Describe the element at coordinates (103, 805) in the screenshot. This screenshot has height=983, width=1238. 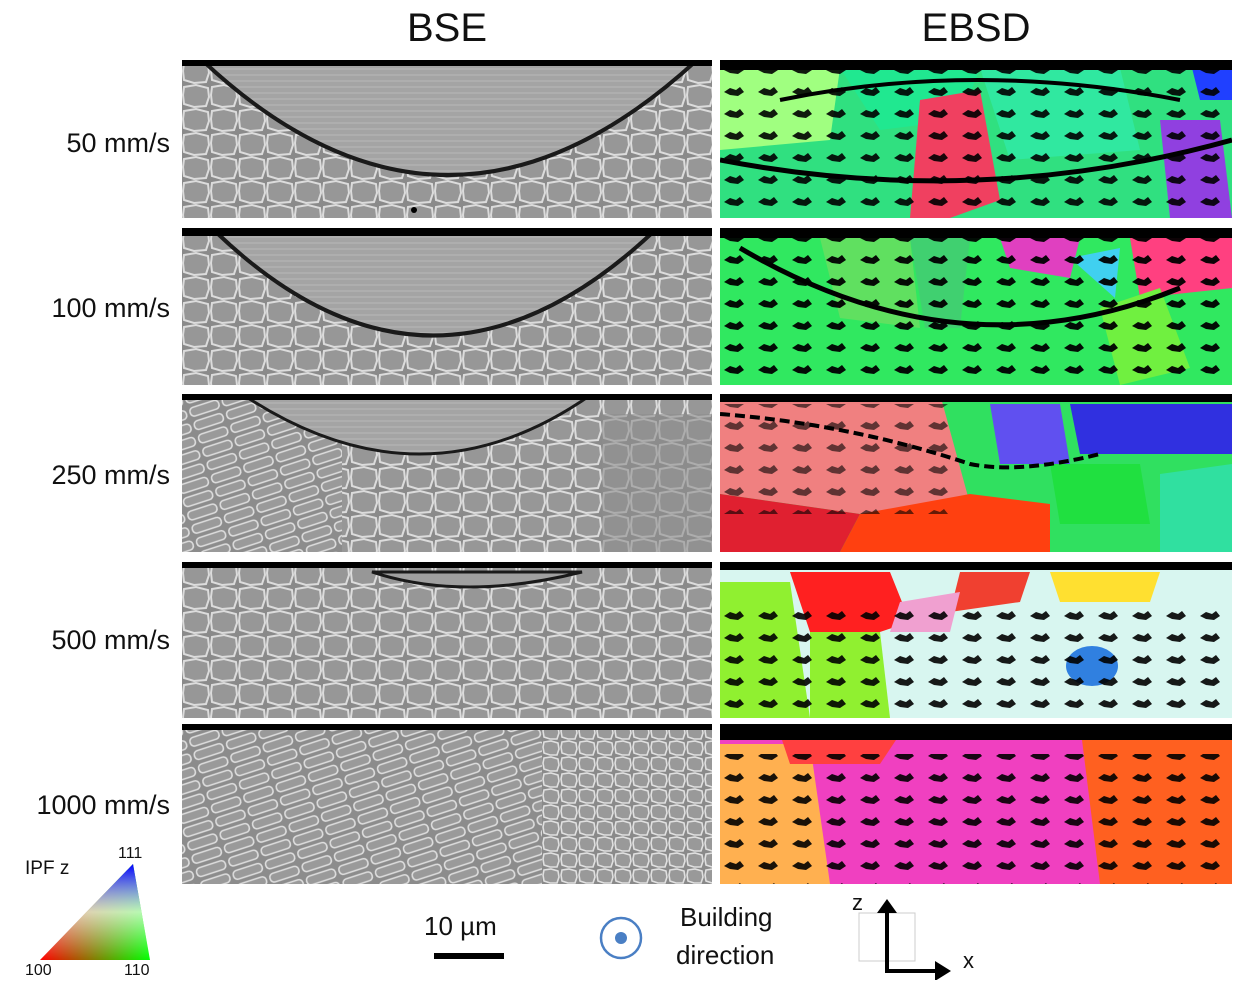
I see `row-label-1000: 1000 mm/s` at that location.